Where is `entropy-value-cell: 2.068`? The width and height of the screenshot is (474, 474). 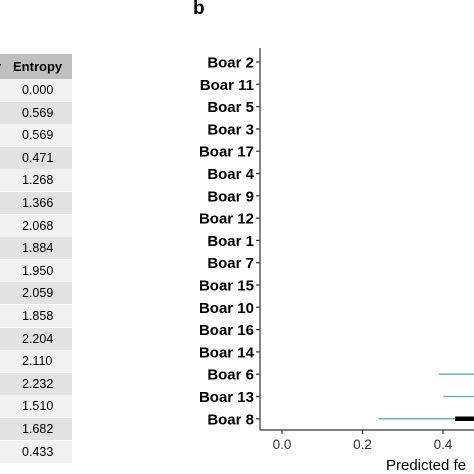 entropy-value-cell: 2.068 is located at coordinates (40, 225).